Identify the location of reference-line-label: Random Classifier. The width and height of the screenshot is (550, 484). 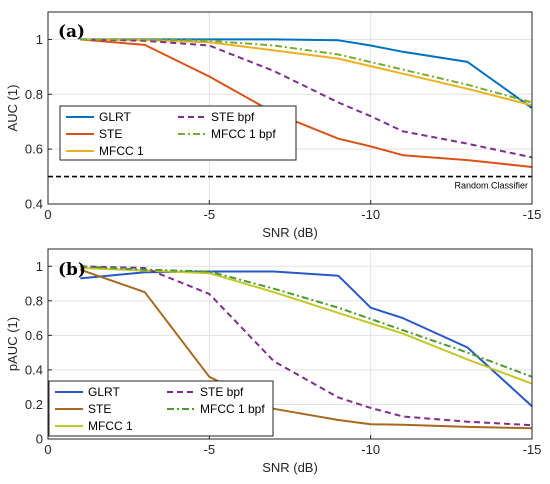
(491, 186).